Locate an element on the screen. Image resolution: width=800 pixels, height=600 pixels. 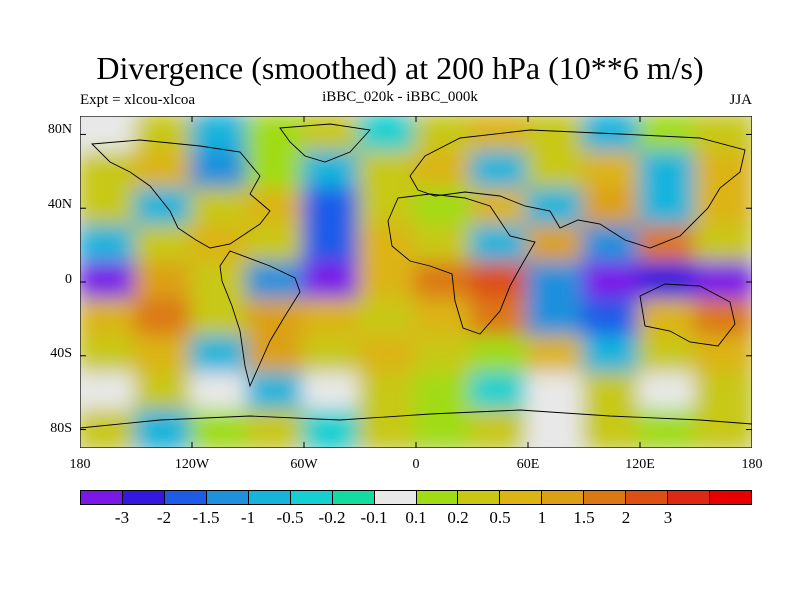
colorbar-label: 0.2 is located at coordinates (458, 517).